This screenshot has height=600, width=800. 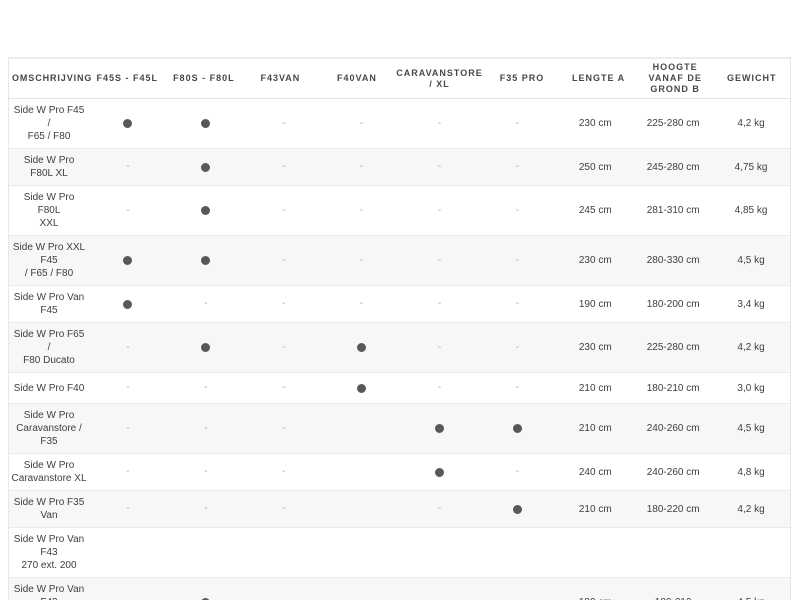 I want to click on column-header-f80s-f80l: F80S - F80L, so click(x=204, y=78).